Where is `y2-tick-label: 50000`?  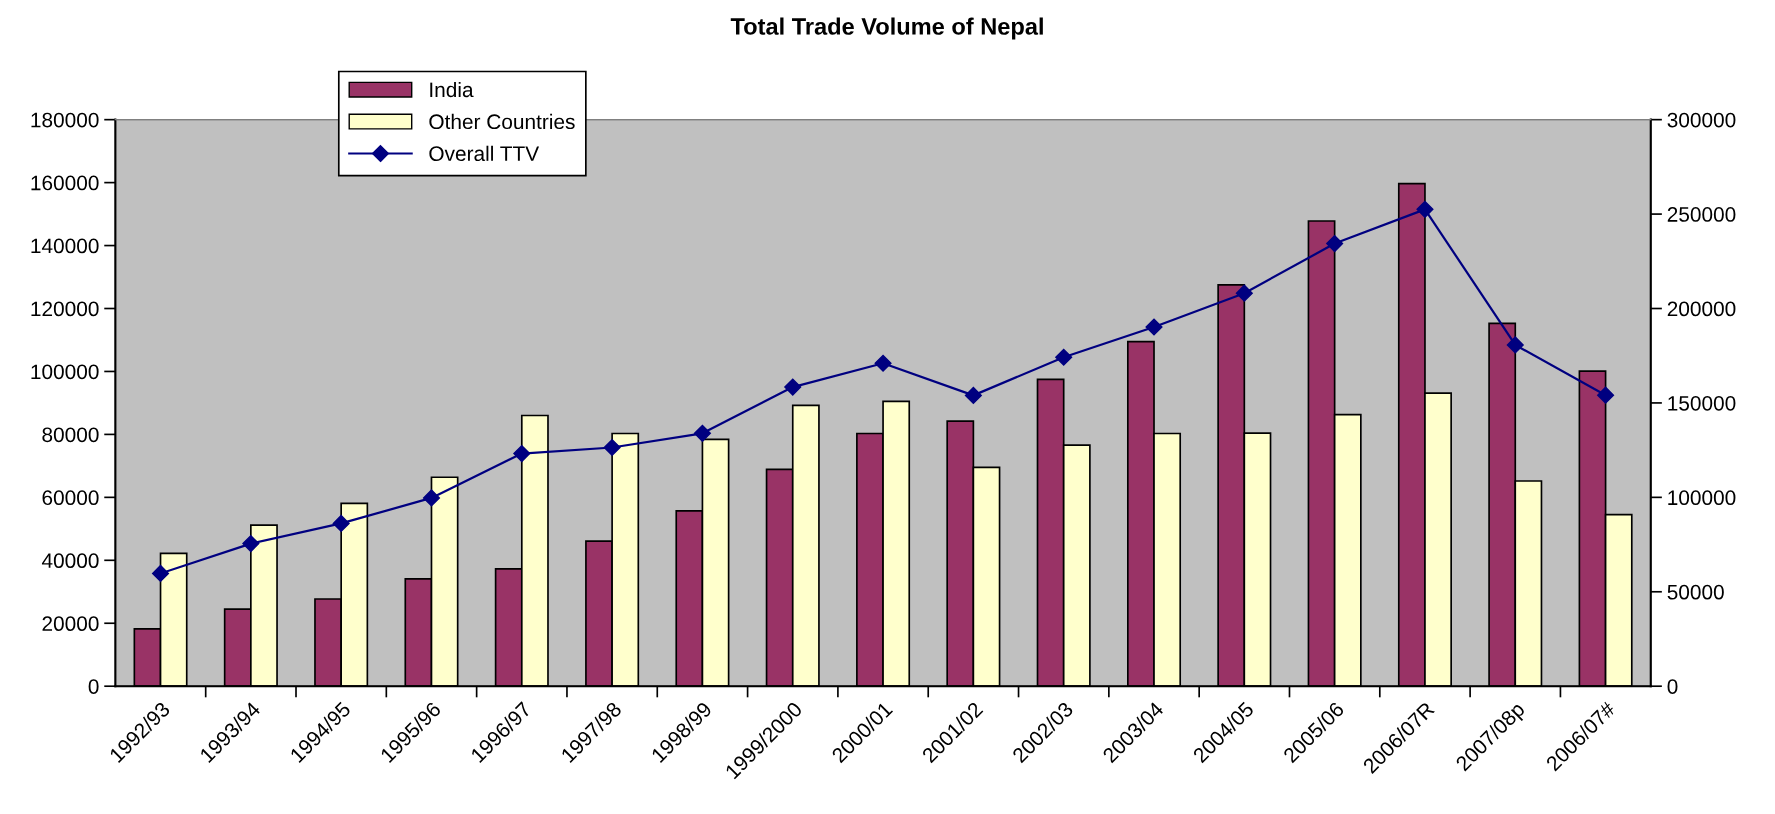
y2-tick-label: 50000 is located at coordinates (1695, 592).